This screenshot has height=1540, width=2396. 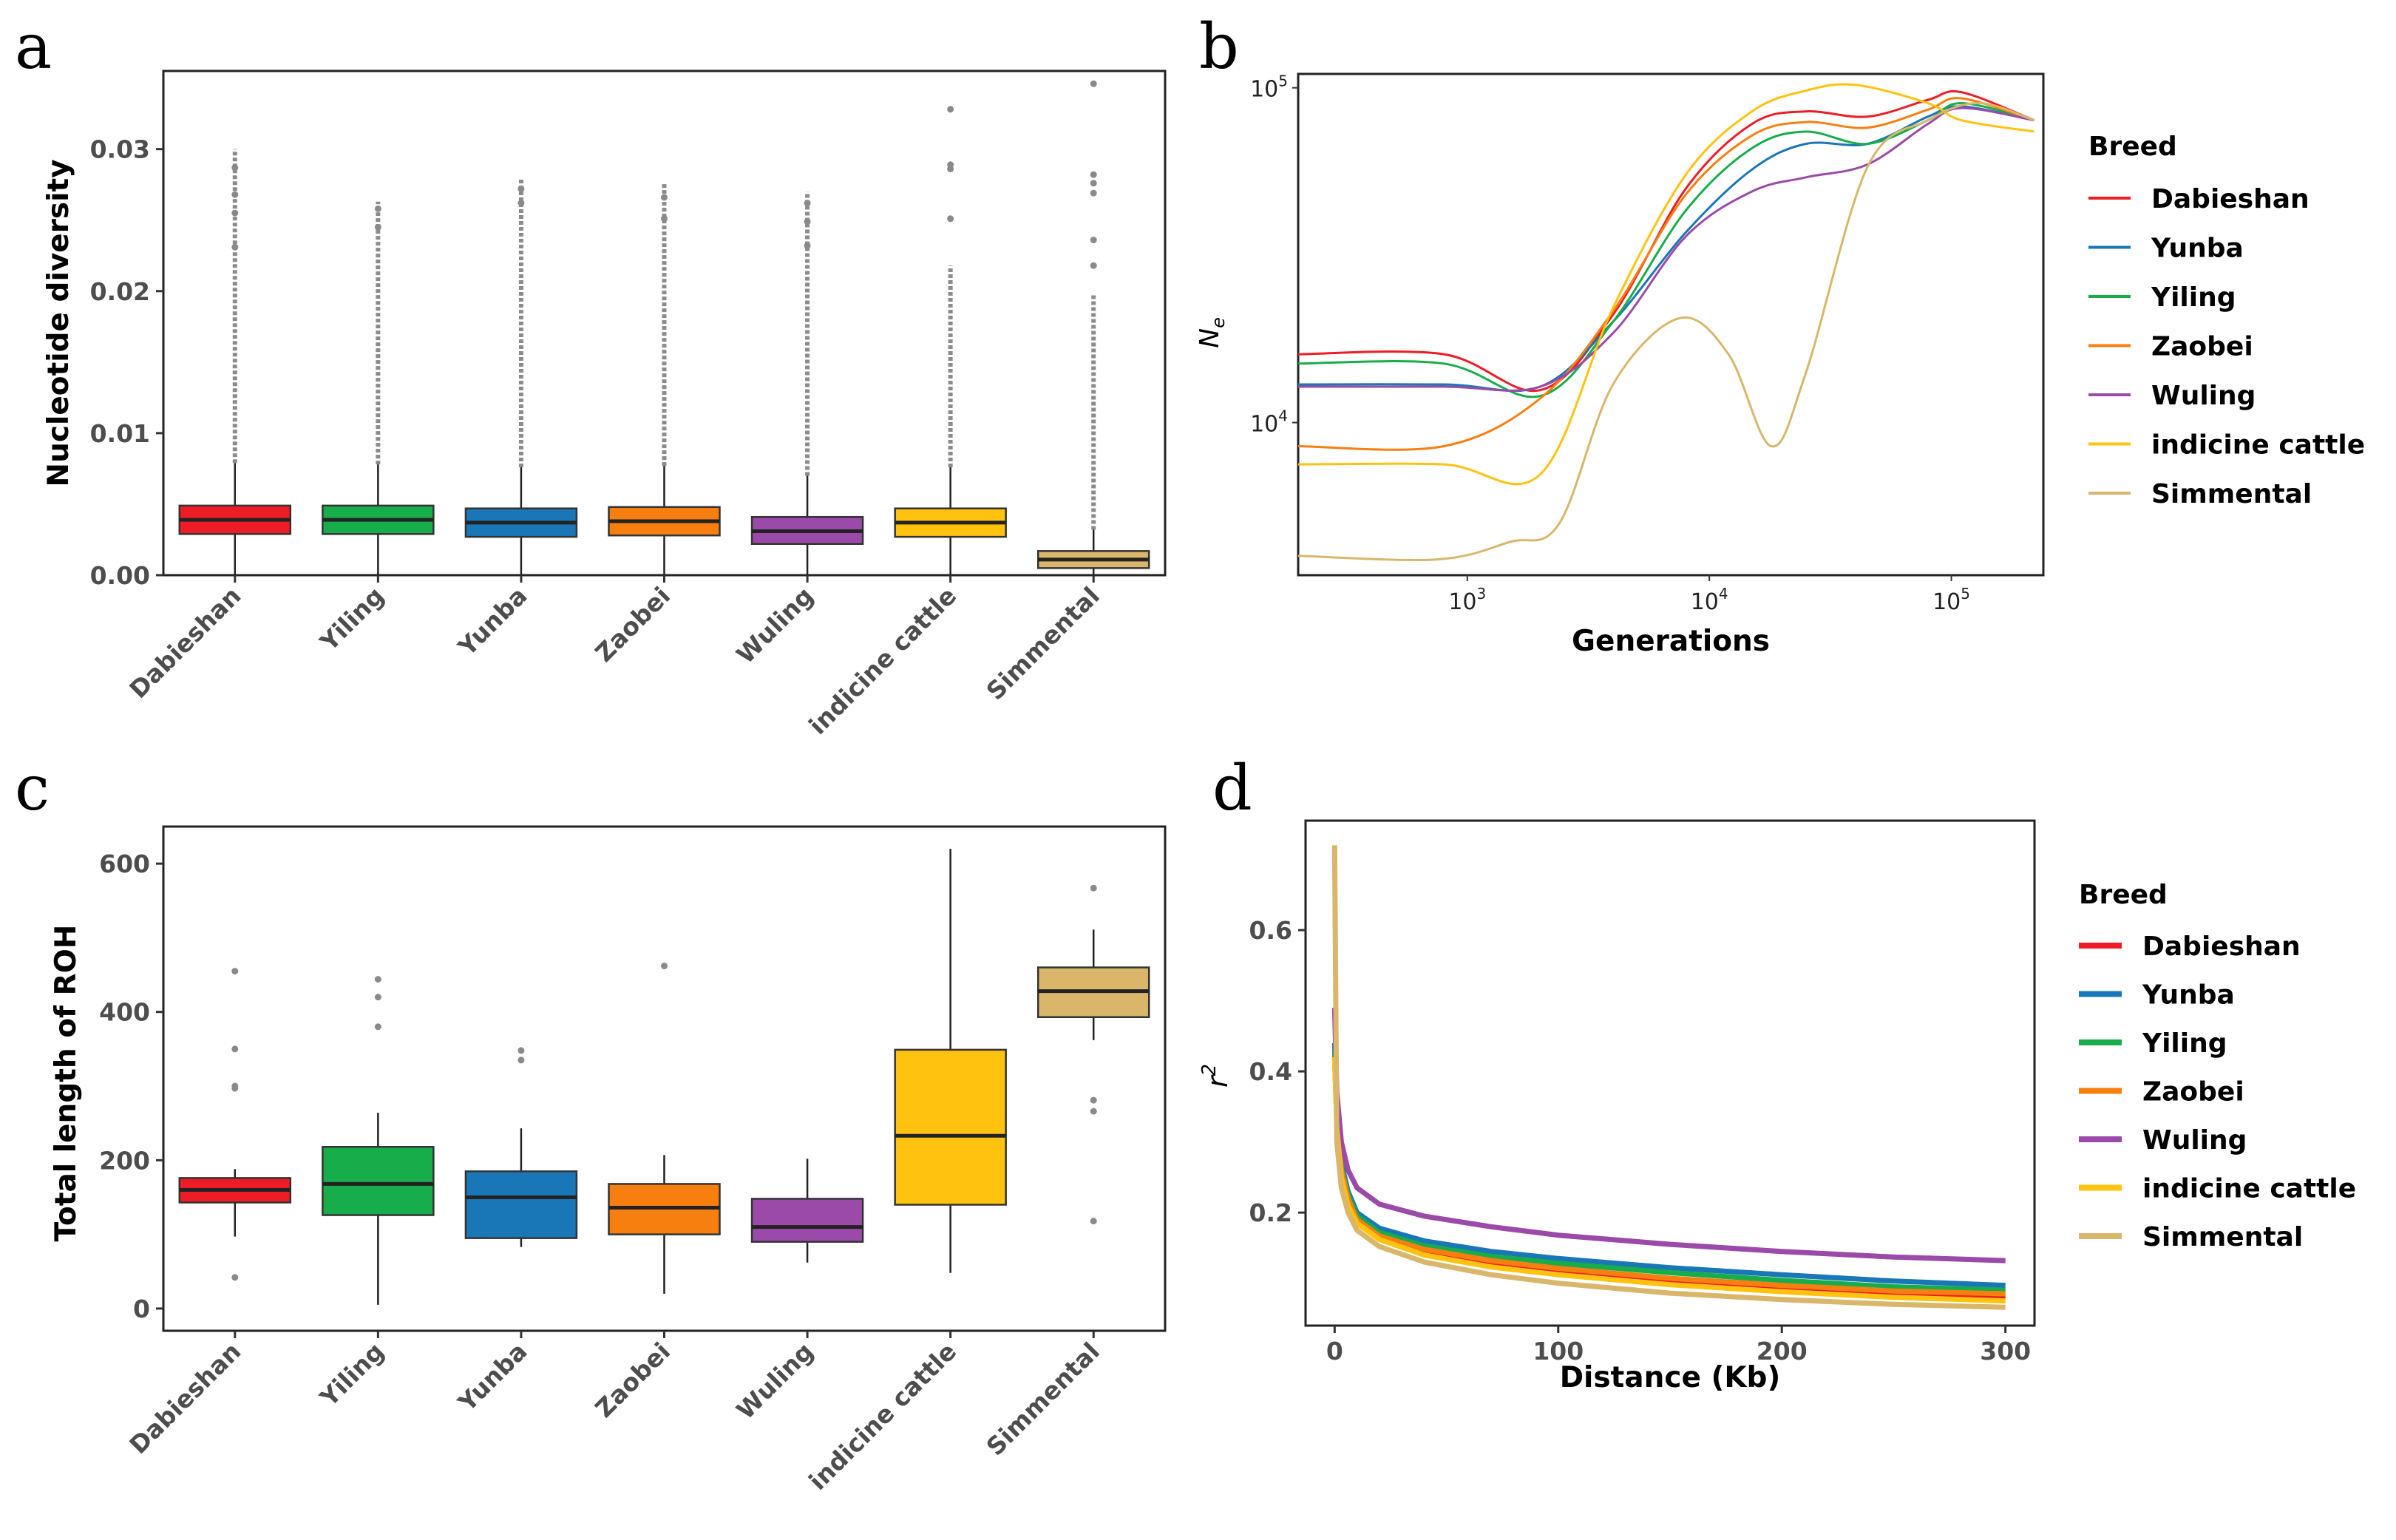 I want to click on legend-label-yiling: Yiling, so click(x=2184, y=1043).